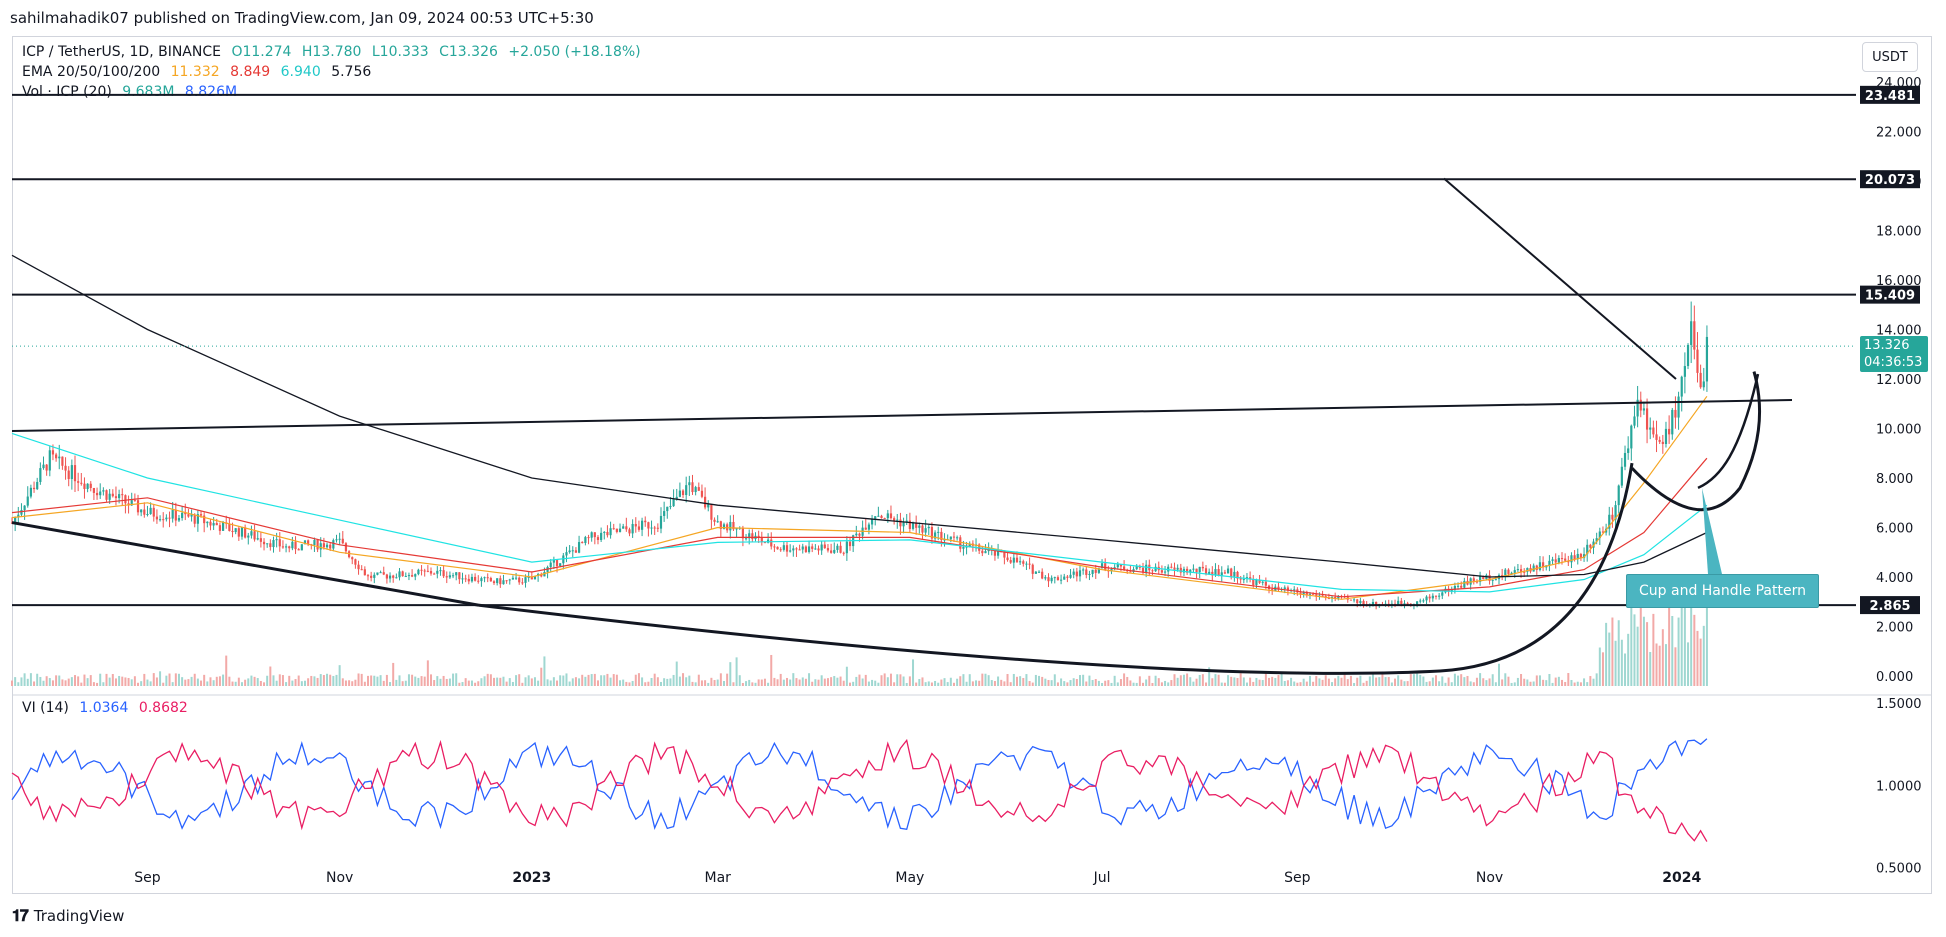 This screenshot has height=937, width=1946. What do you see at coordinates (1890, 57) in the screenshot?
I see `currency-button: USDT` at bounding box center [1890, 57].